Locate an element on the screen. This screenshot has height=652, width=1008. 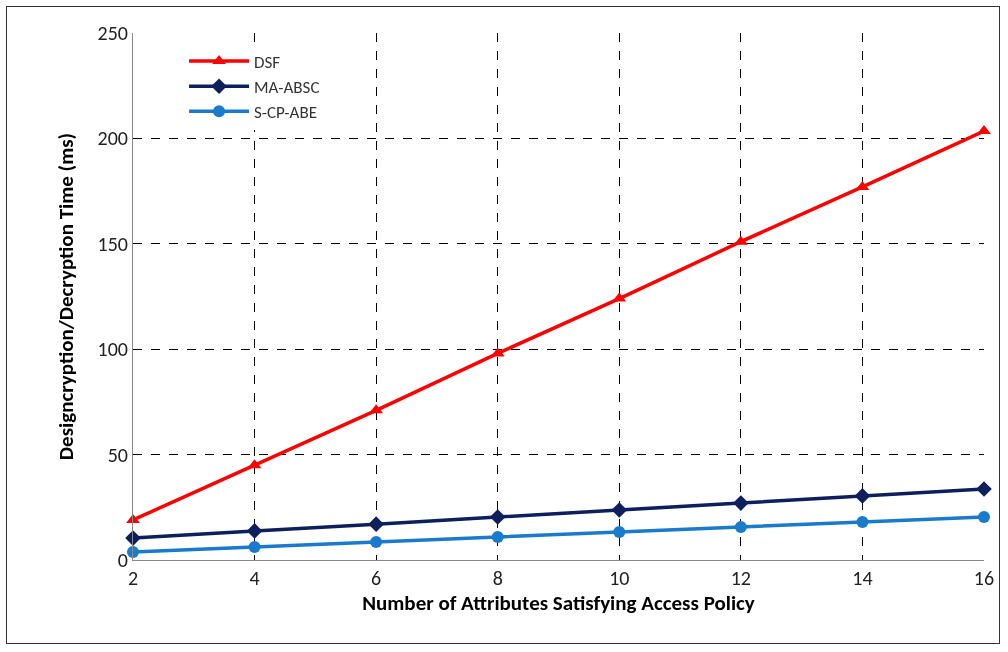
x-tick-label: 2 is located at coordinates (133, 578).